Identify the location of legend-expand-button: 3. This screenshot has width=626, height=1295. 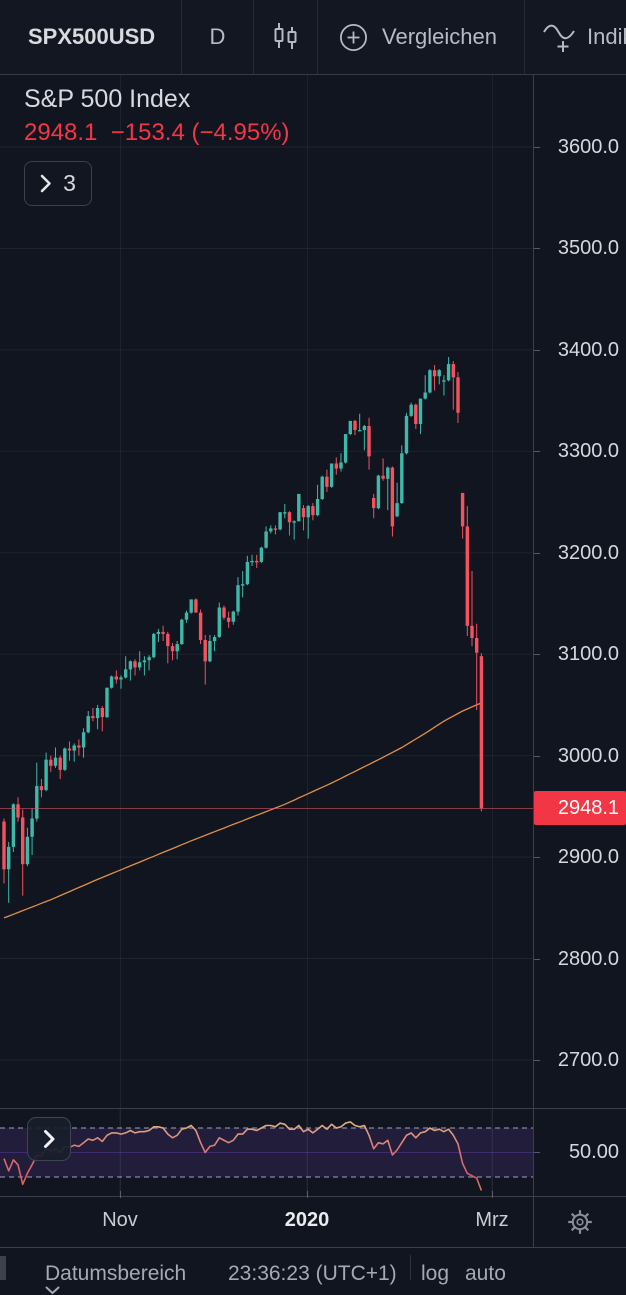
(58, 183).